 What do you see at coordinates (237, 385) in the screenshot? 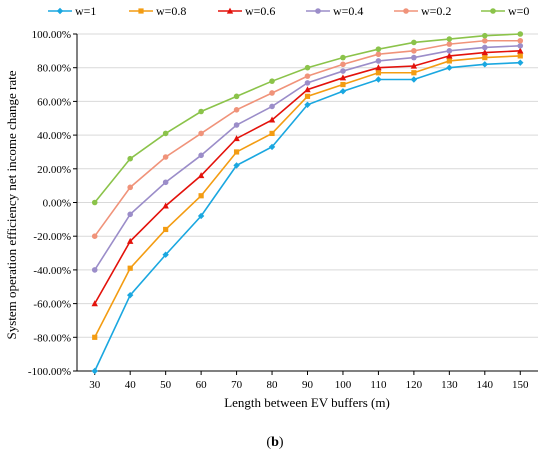
I see `x-tick-label: 70` at bounding box center [237, 385].